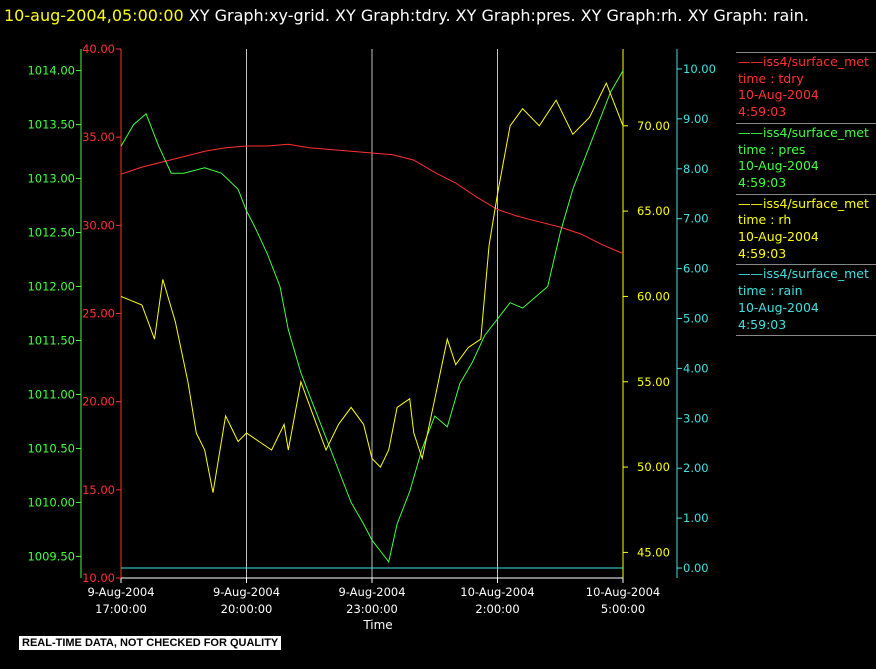 The width and height of the screenshot is (876, 669). Describe the element at coordinates (372, 198) in the screenshot. I see `tdry-series-line` at that location.